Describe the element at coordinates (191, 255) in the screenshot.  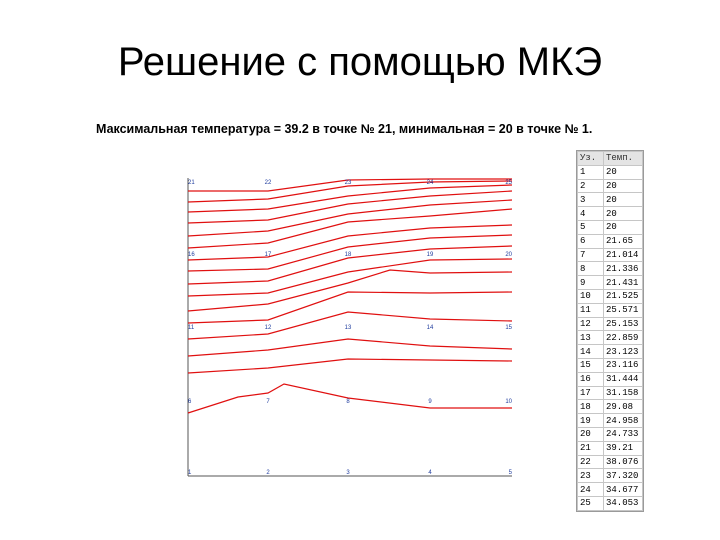
I see `node-label: 16` at that location.